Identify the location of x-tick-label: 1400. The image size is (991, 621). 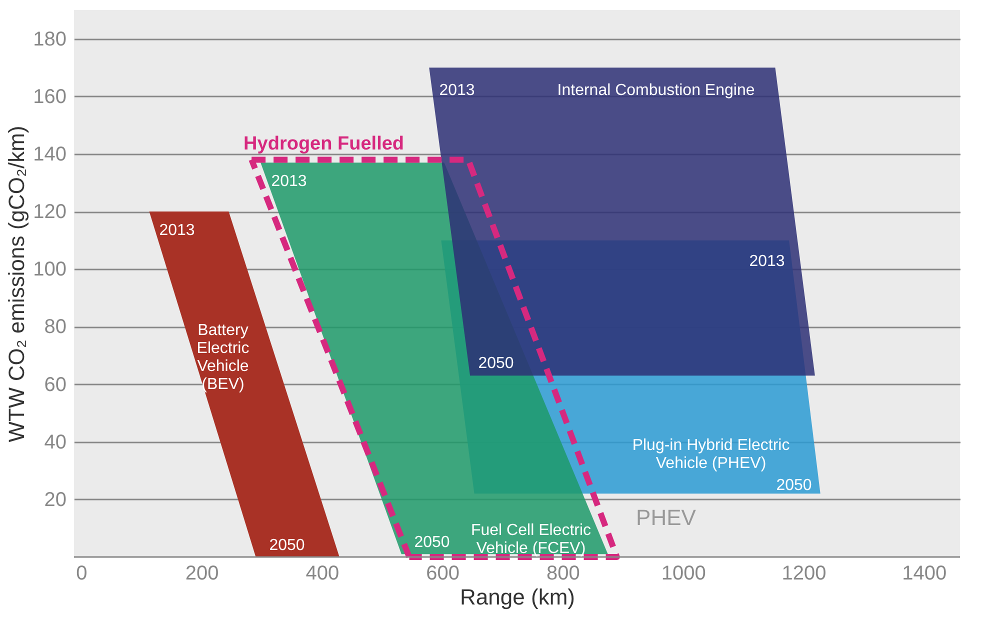
(924, 573).